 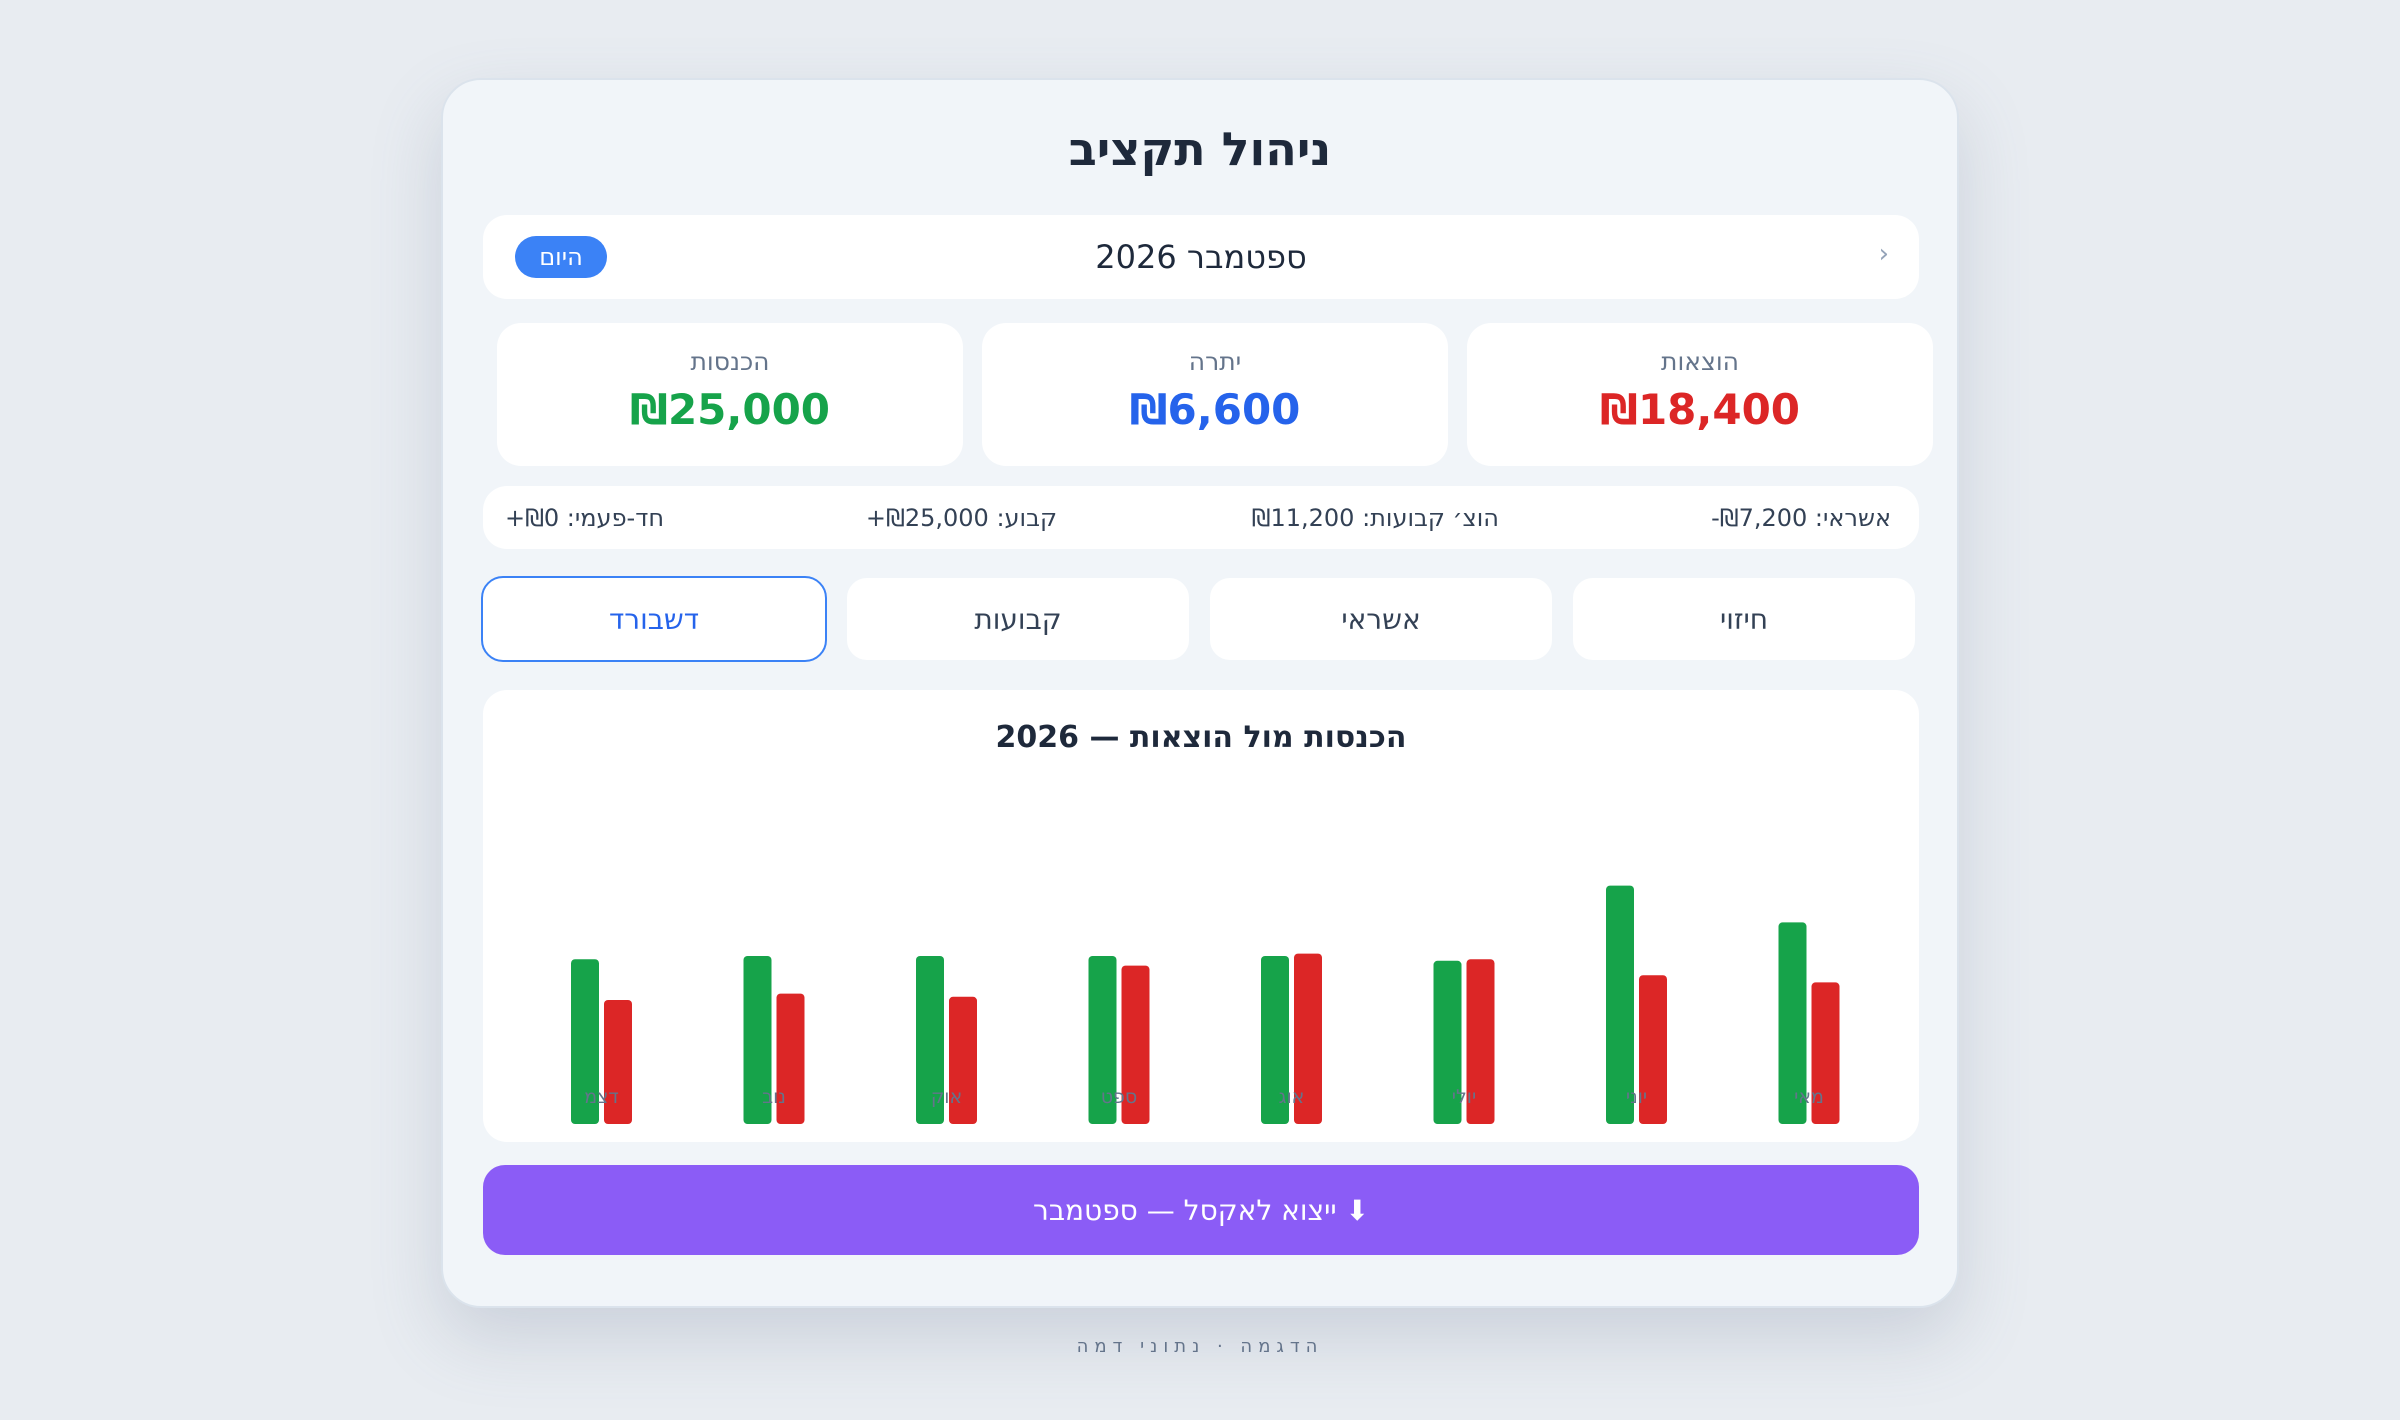 I want to click on income-label: הכנסות, so click(x=730, y=361).